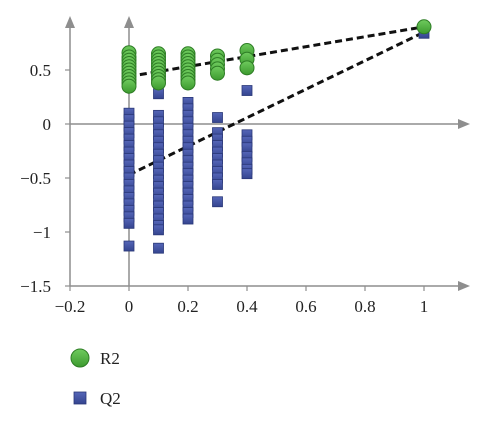 The height and width of the screenshot is (424, 500). Describe the element at coordinates (187, 306) in the screenshot. I see `x-tick-label: 0.2` at that location.